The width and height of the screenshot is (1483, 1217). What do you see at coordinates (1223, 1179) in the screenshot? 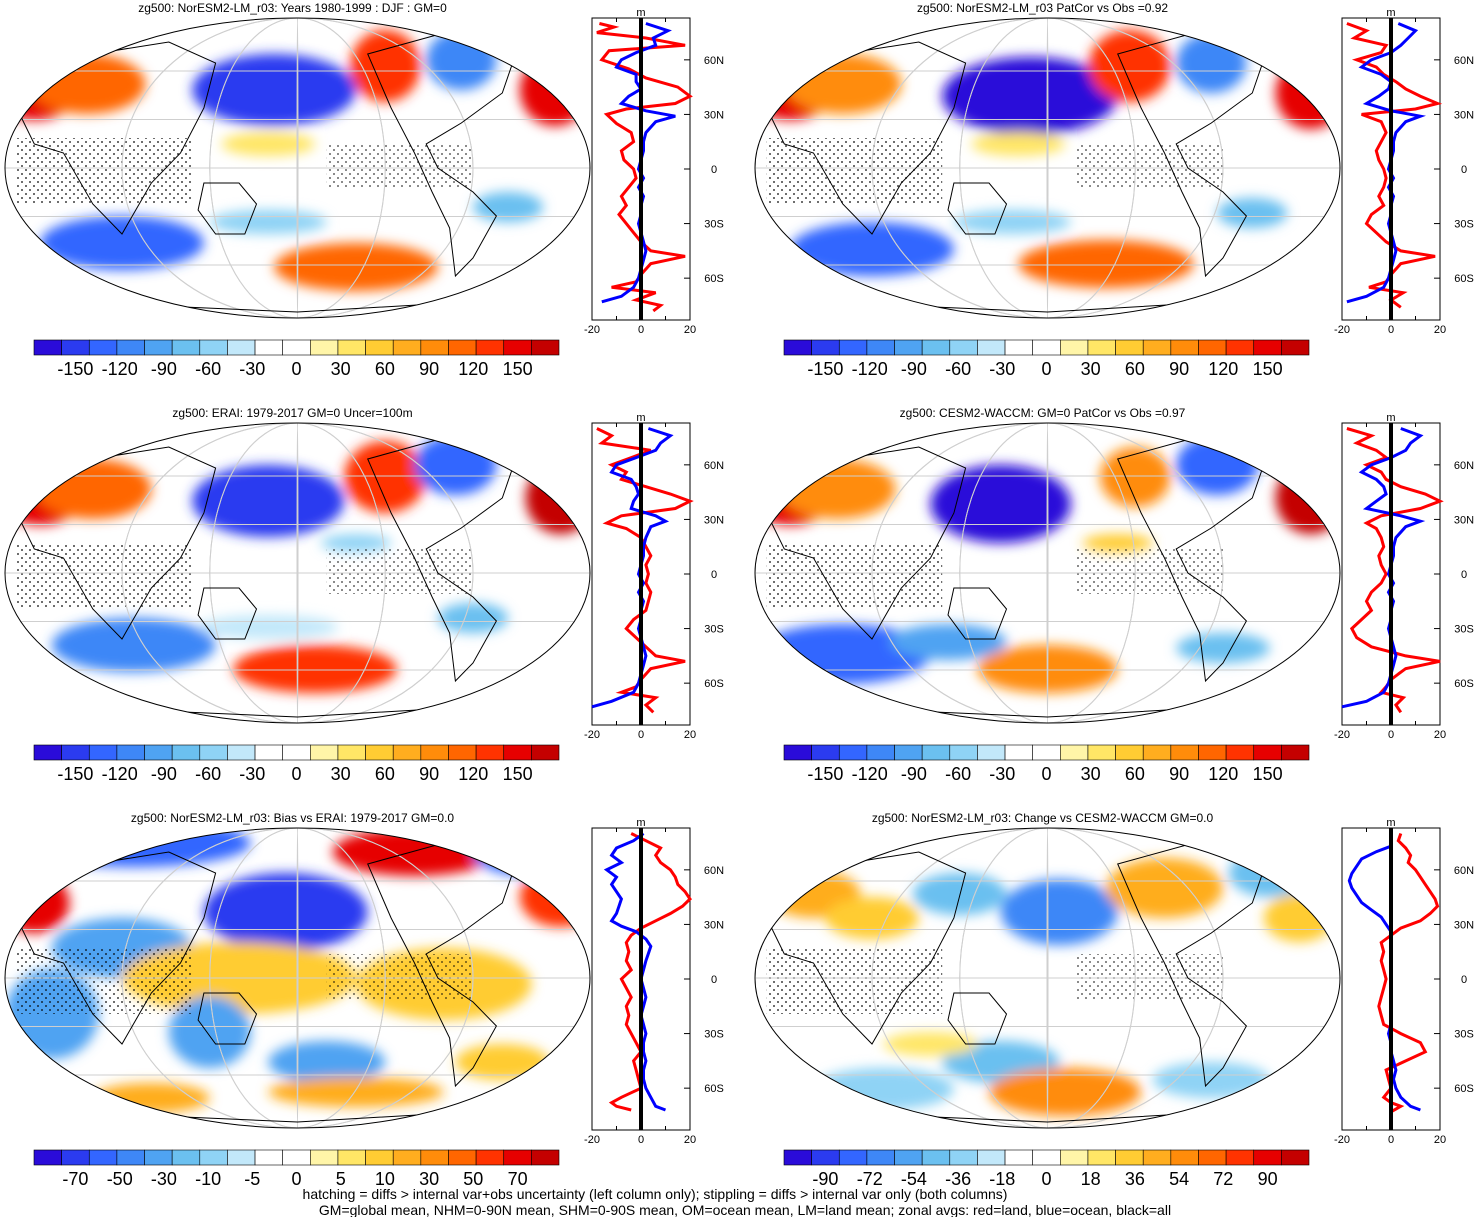
I see `colorbar-tick-label: 72` at bounding box center [1223, 1179].